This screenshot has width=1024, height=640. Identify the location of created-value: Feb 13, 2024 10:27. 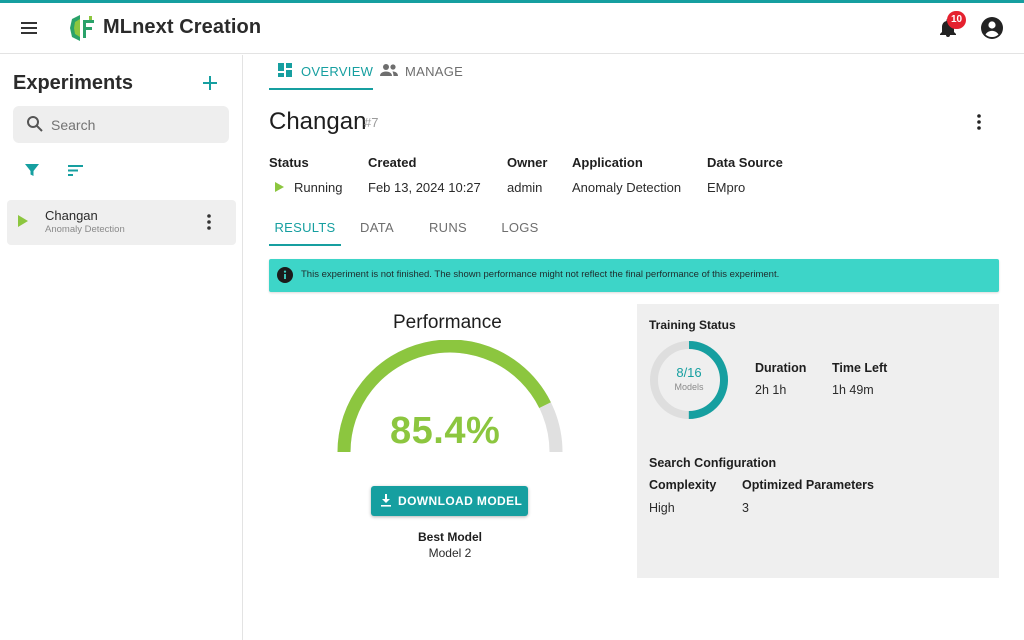
(424, 187).